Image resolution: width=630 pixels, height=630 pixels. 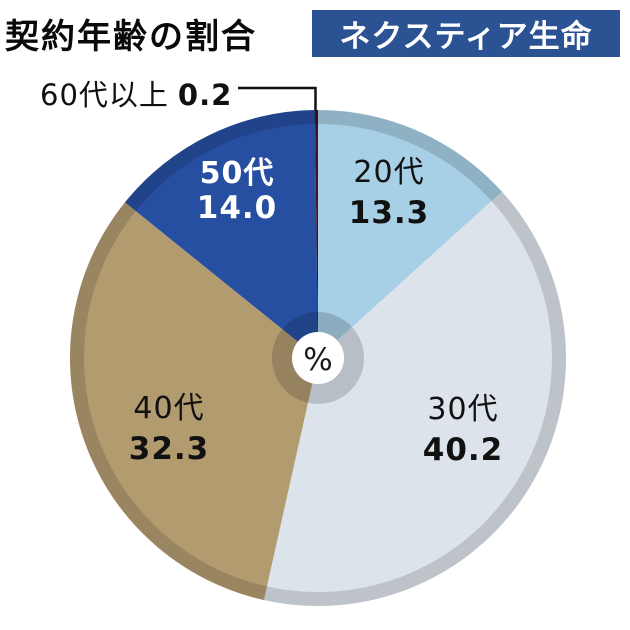 I want to click on pie-slice-20s, so click(x=410, y=234).